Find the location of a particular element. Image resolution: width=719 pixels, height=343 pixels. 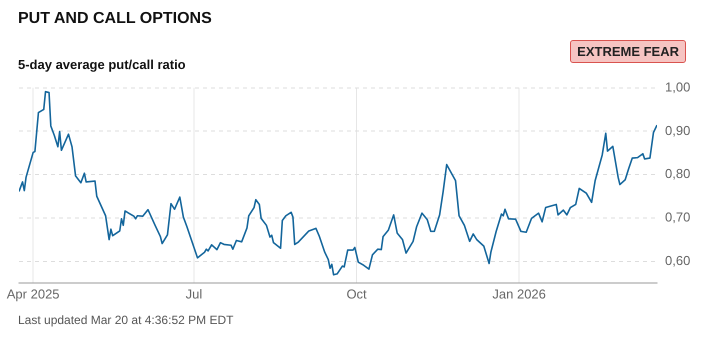

y-tick-label: 0,80 is located at coordinates (677, 174).